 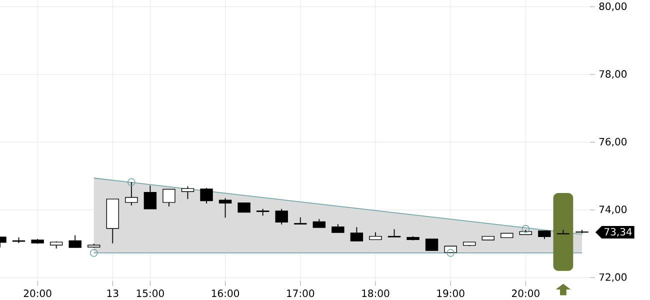 What do you see at coordinates (226, 294) in the screenshot?
I see `x-tick-label: 16:00` at bounding box center [226, 294].